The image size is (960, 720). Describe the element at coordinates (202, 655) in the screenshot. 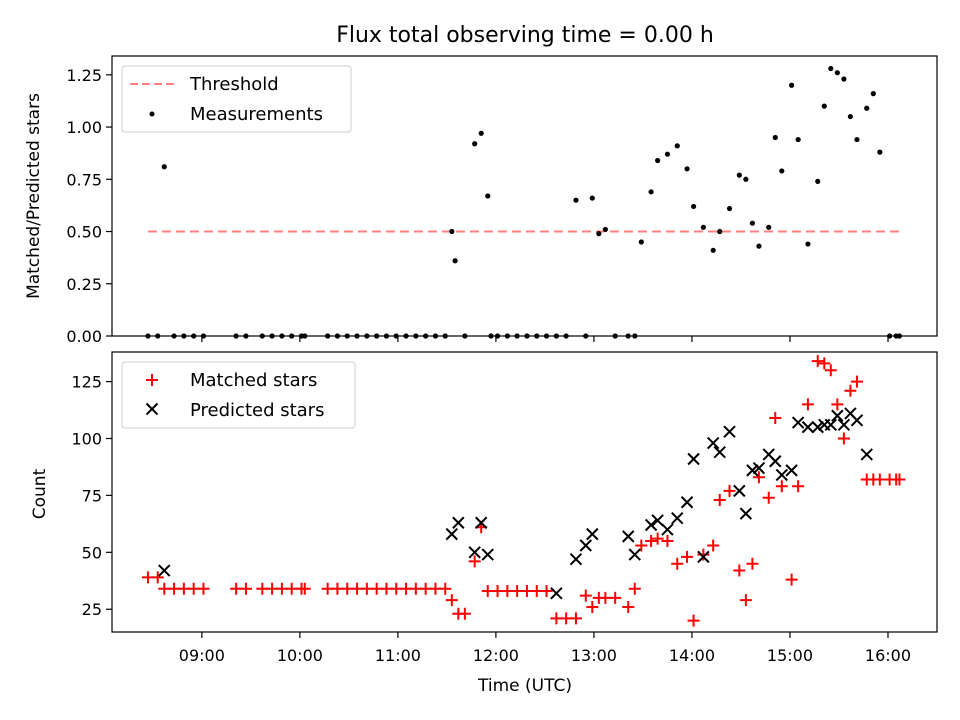

I see `x-tick-label-09-00: 09:00` at that location.